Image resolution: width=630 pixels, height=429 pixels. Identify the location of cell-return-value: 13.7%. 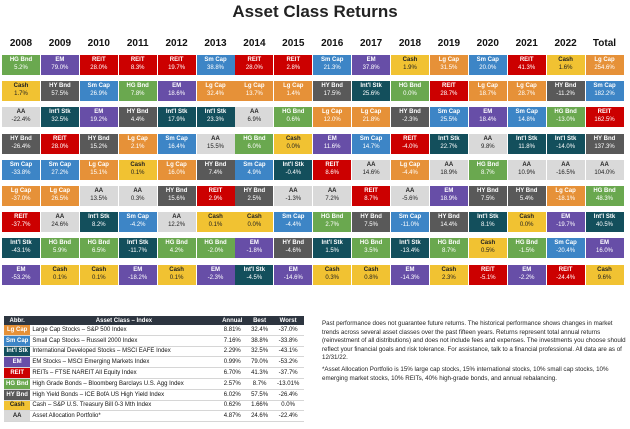
(254, 94).